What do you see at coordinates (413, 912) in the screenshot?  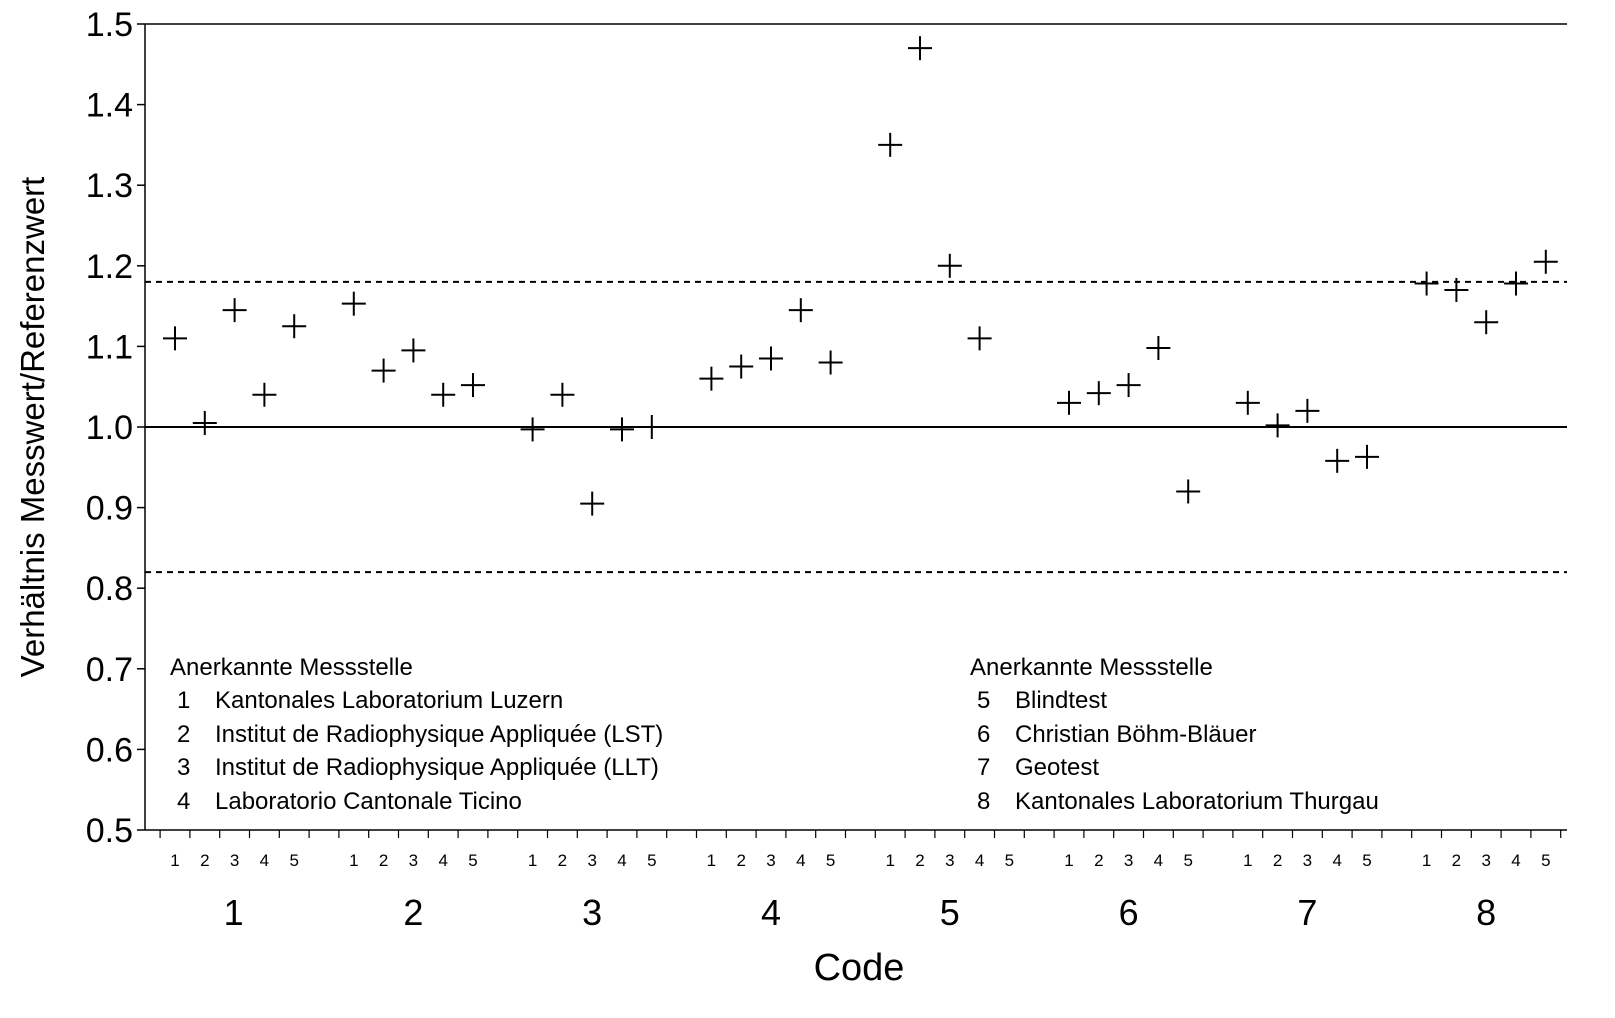 I see `x-group-label: 2` at bounding box center [413, 912].